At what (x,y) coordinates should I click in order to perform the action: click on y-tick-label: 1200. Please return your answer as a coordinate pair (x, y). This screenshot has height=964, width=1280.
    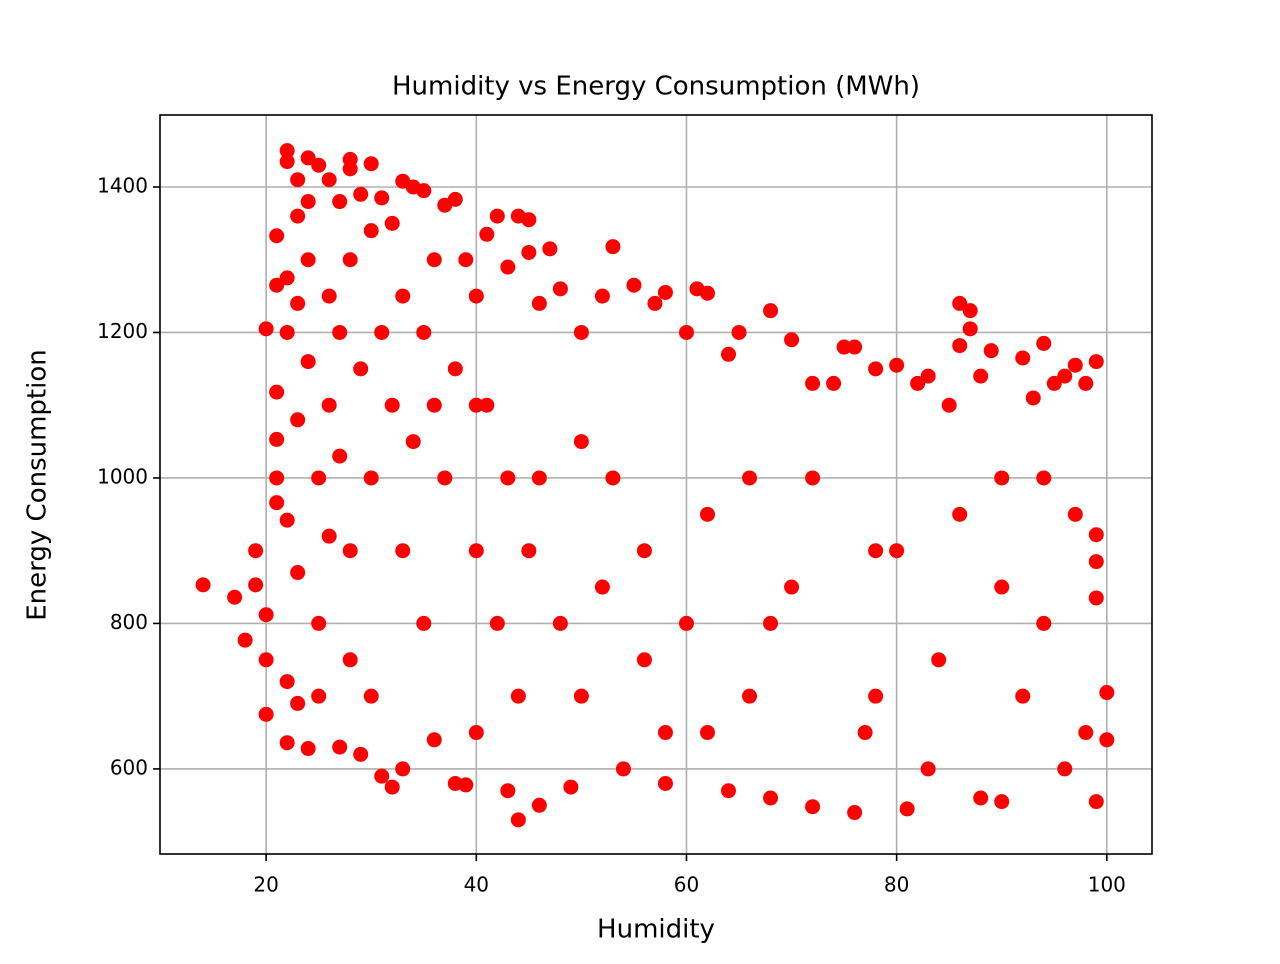
    Looking at the image, I should click on (122, 331).